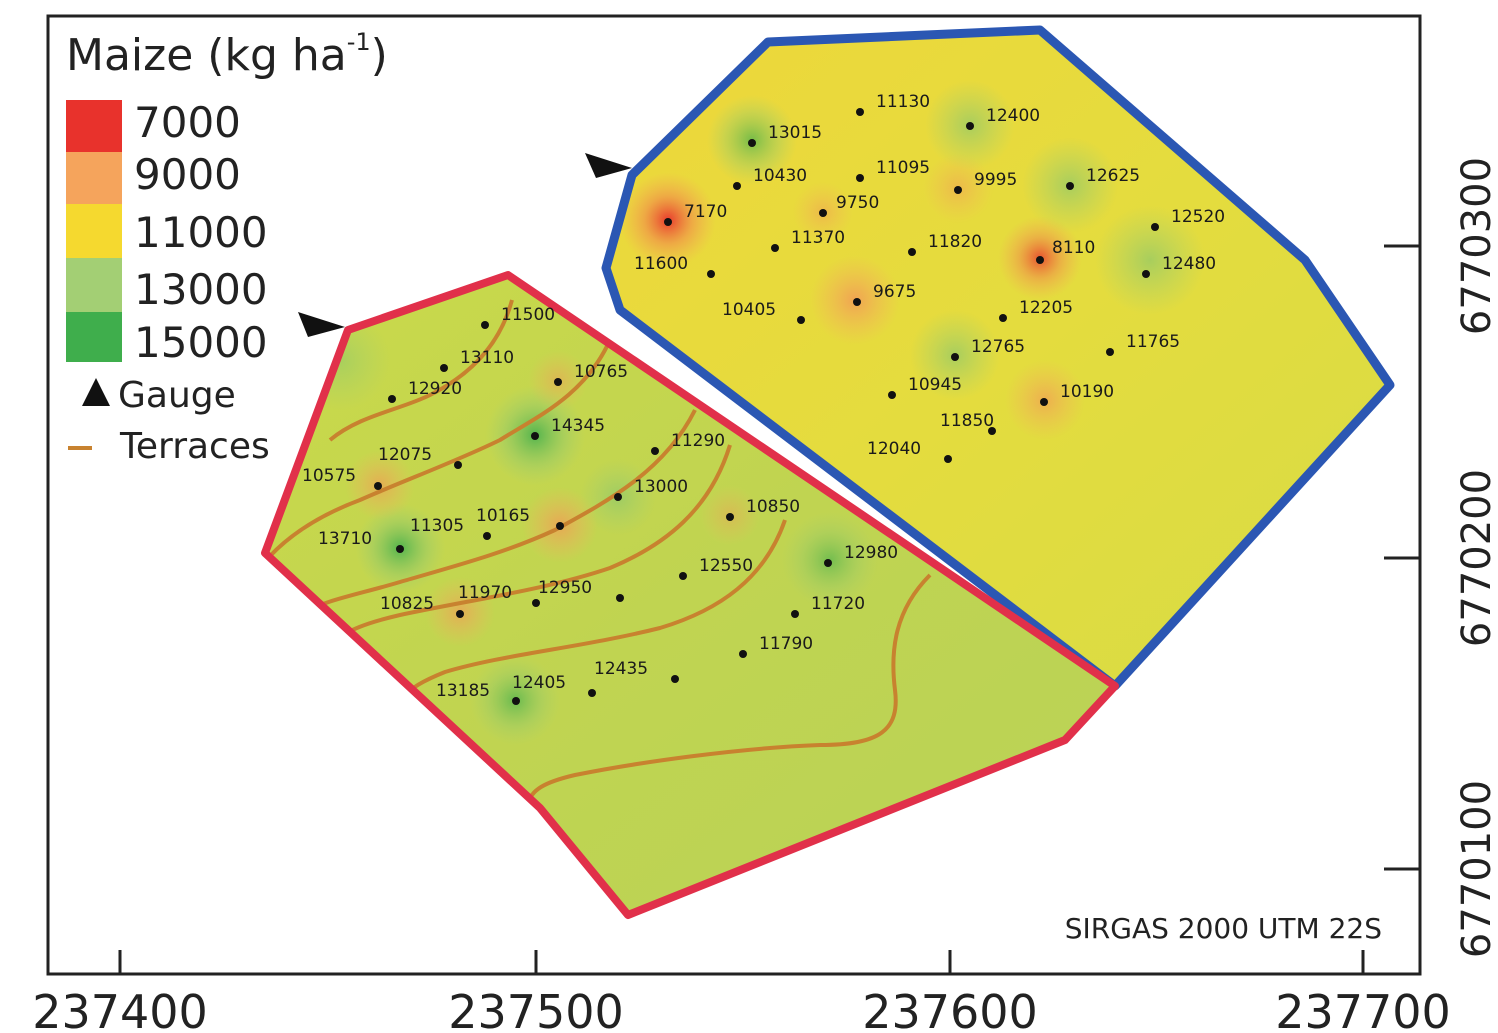 Image resolution: width=1498 pixels, height=1033 pixels. I want to click on sample-point-label: 8110, so click(1073, 248).